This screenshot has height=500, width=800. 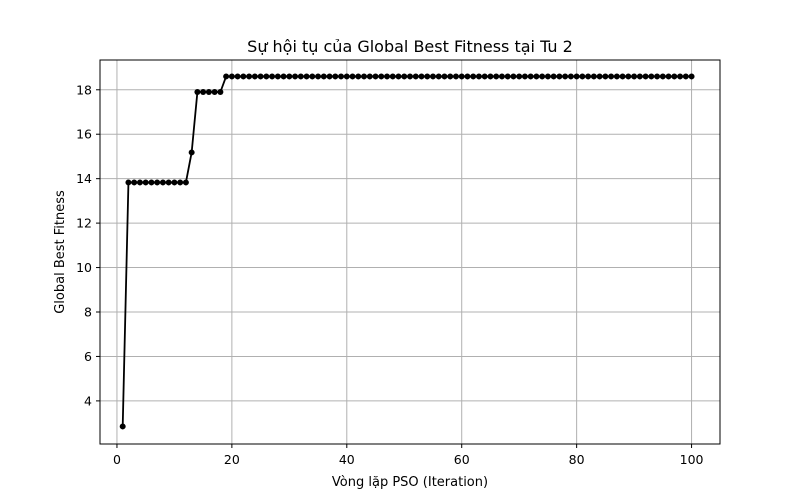 I want to click on y-axis-label: Global Best Fitness, so click(x=60, y=252).